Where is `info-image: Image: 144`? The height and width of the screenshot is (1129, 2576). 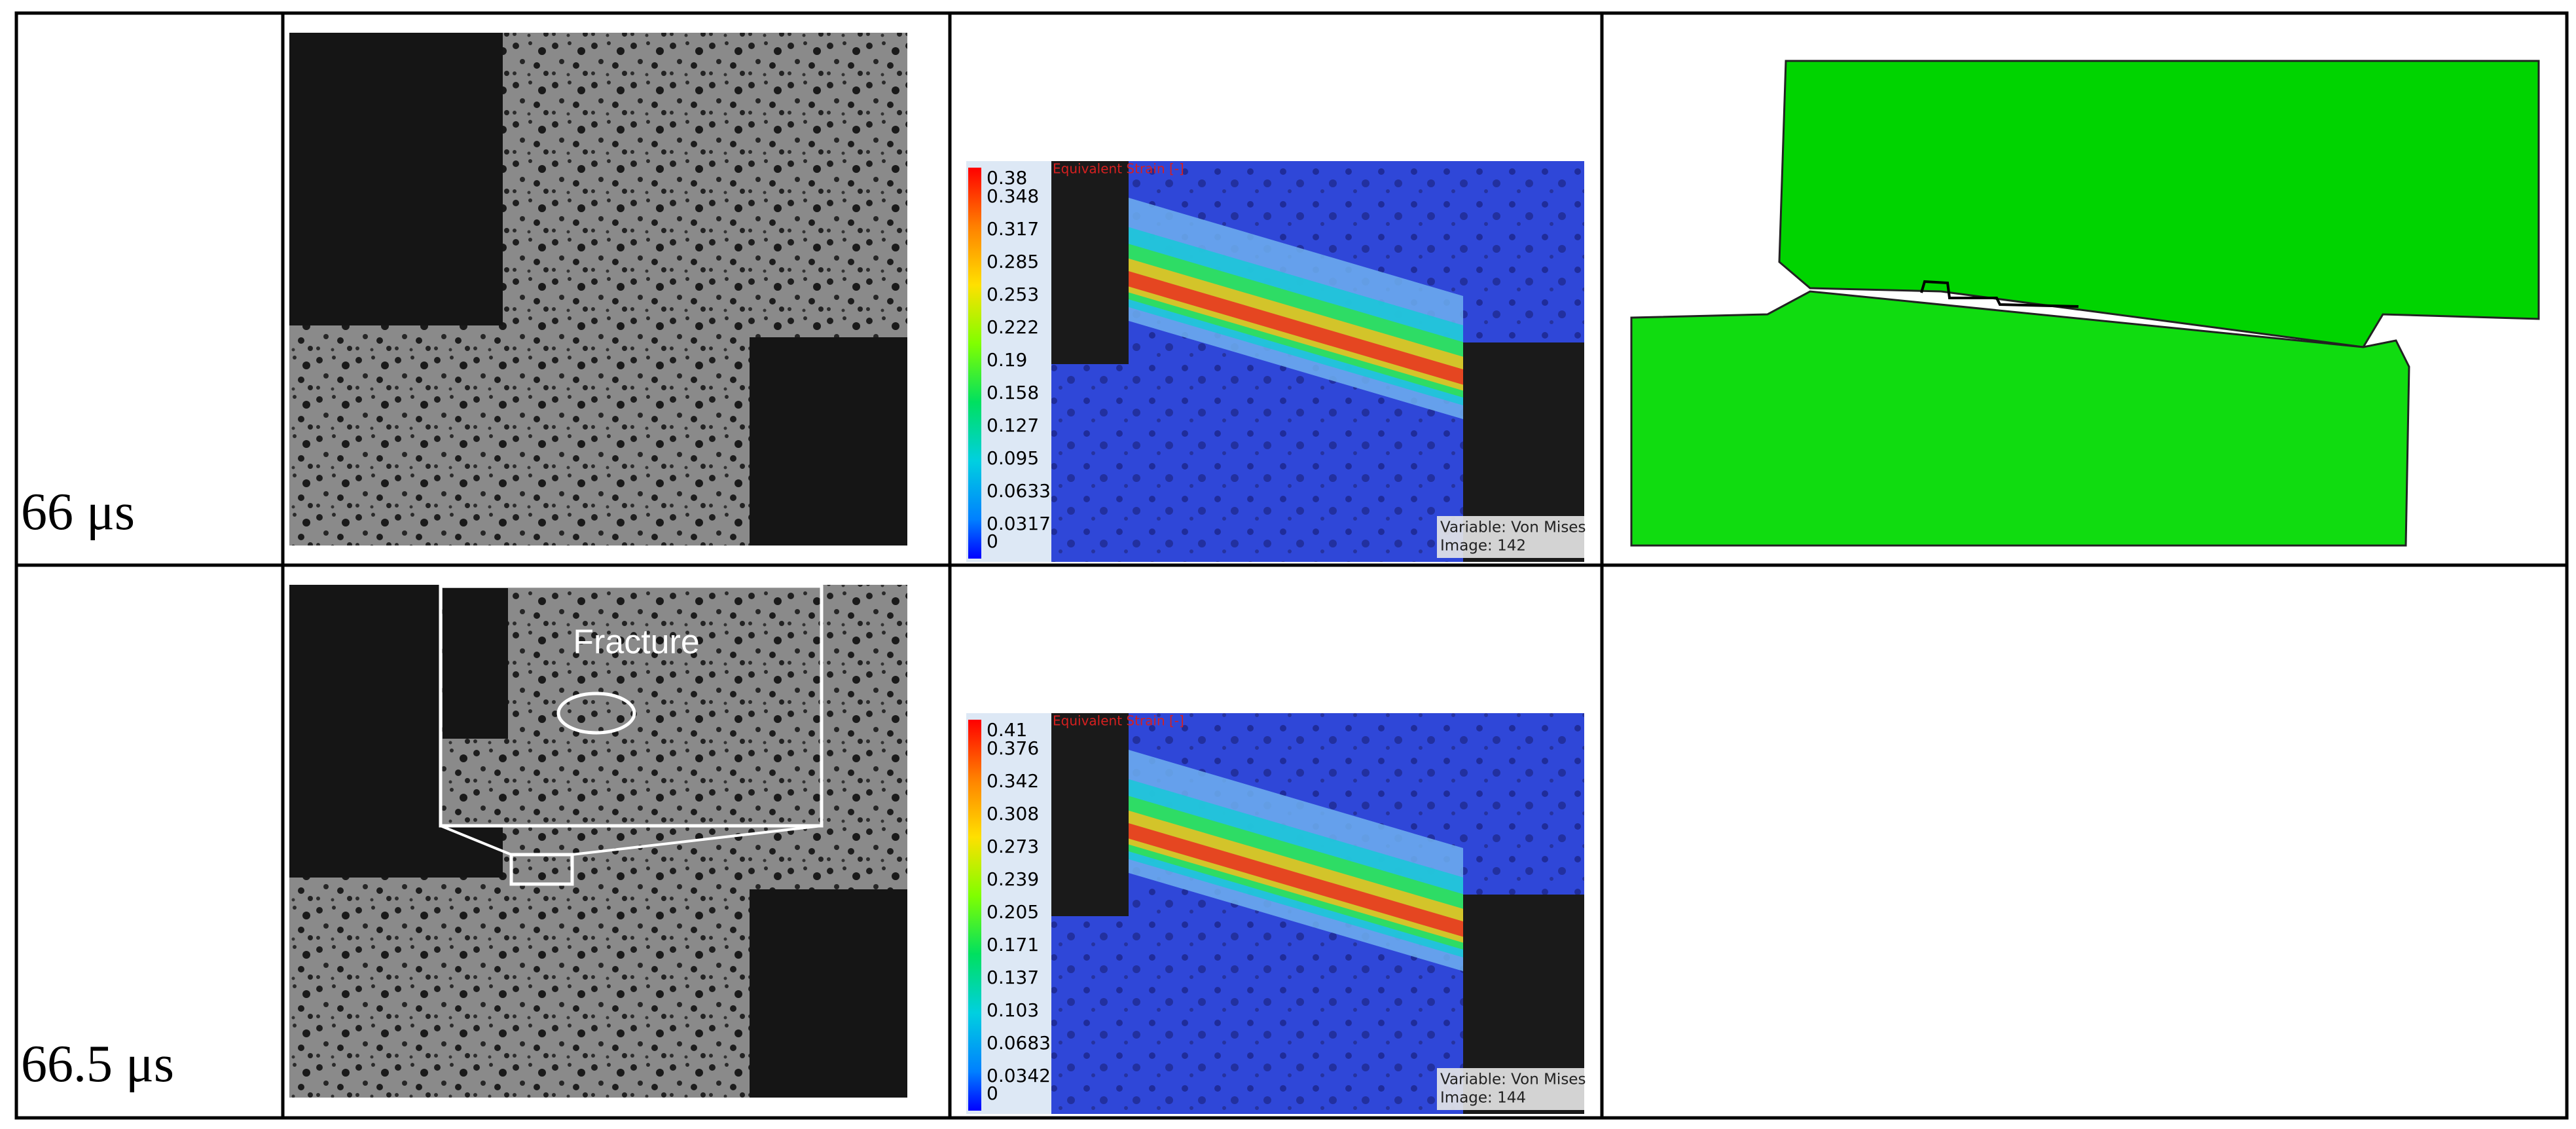 info-image: Image: 144 is located at coordinates (1483, 1098).